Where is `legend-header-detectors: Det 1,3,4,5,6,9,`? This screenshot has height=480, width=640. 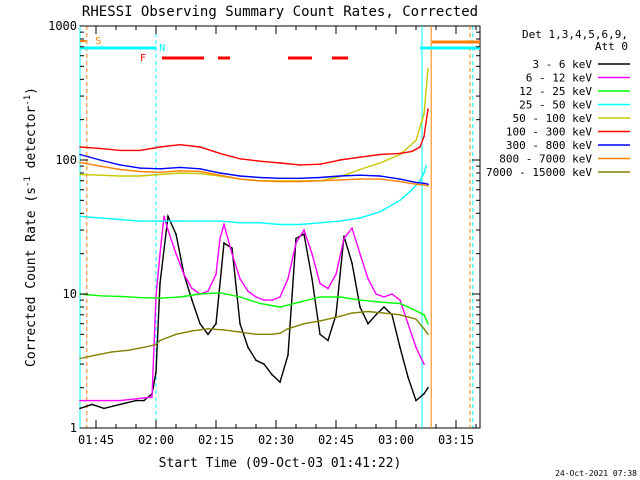 legend-header-detectors: Det 1,3,4,5,6,9, is located at coordinates (575, 34).